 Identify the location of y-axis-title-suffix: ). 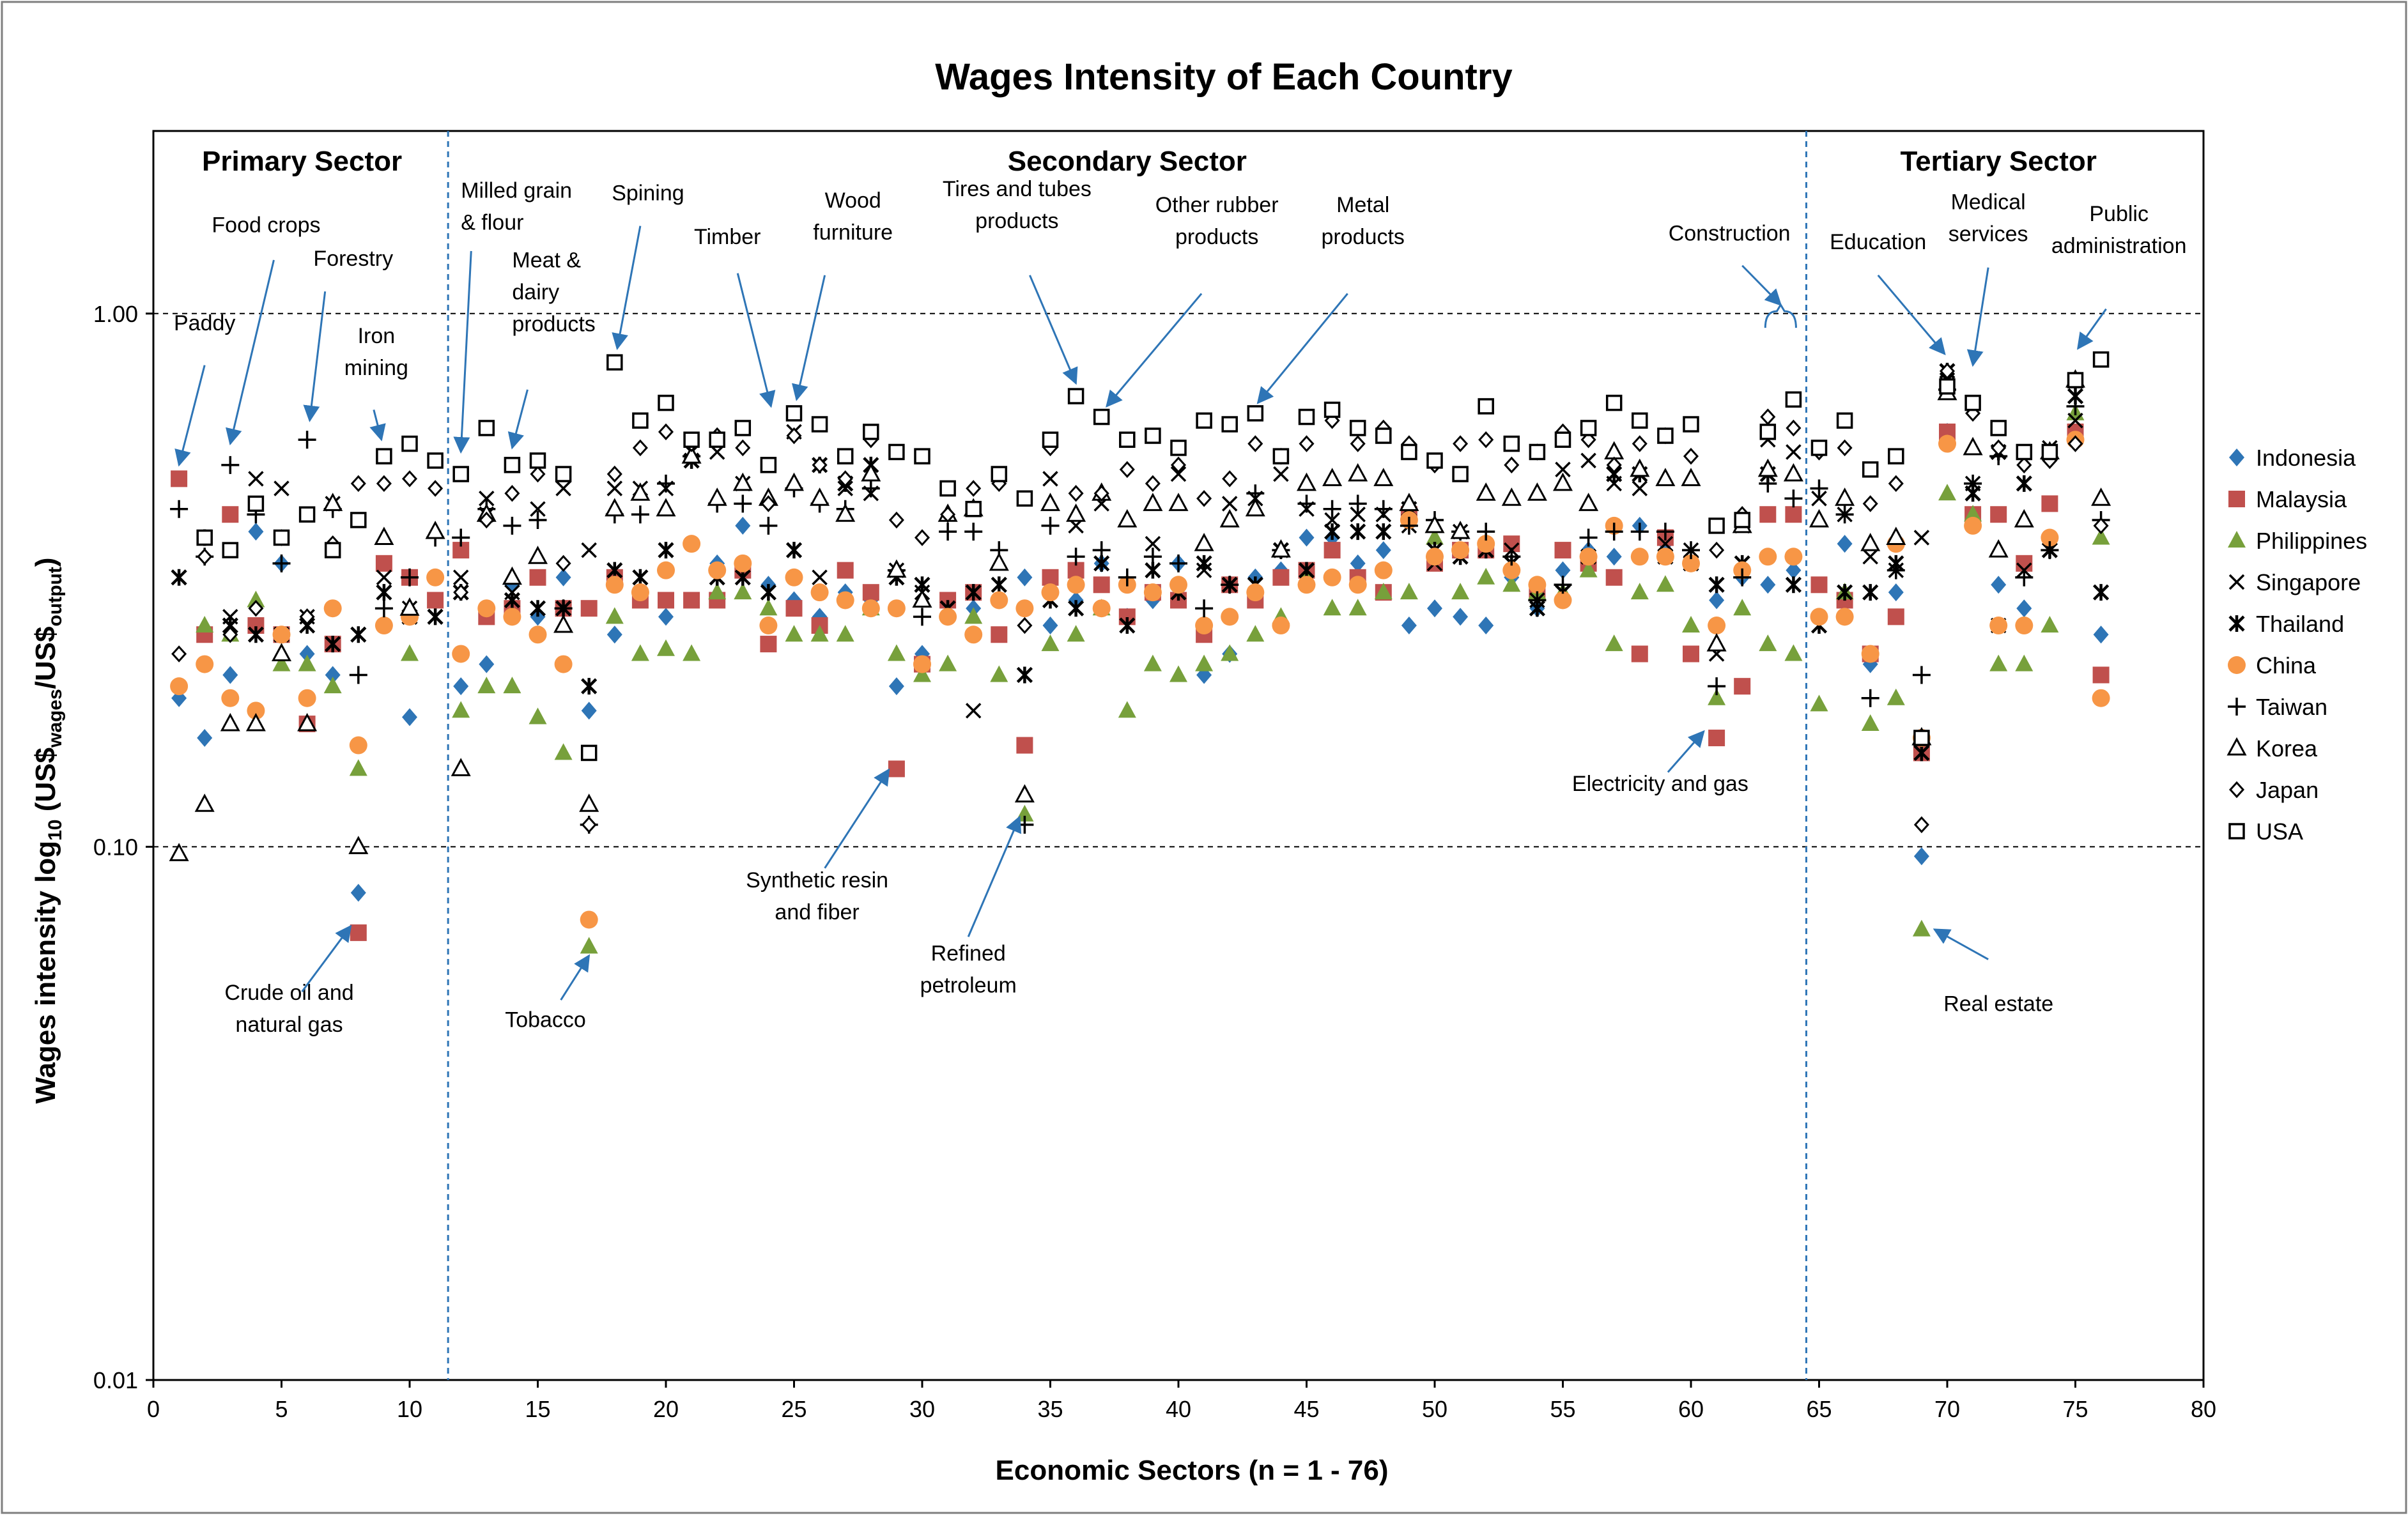
(45, 562).